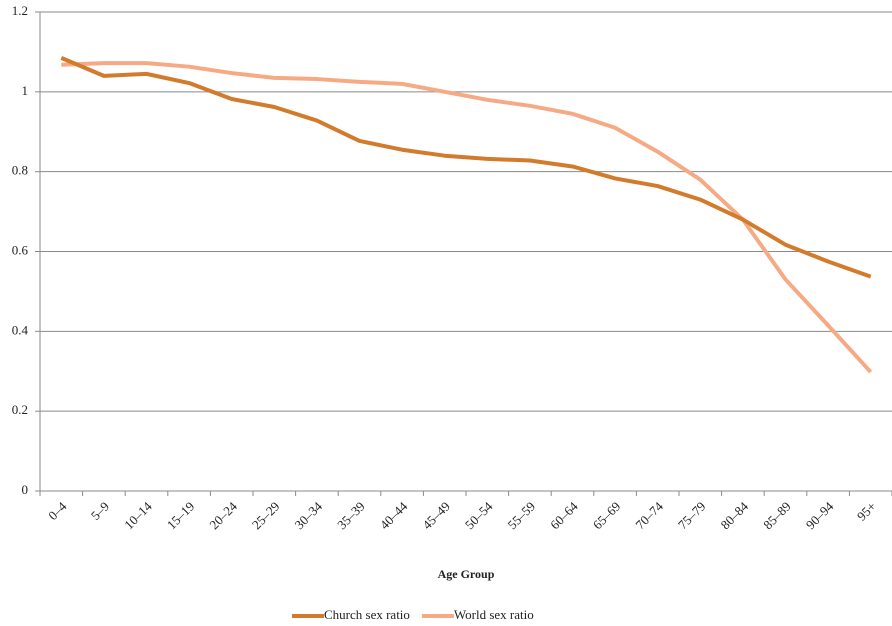  Describe the element at coordinates (309, 515) in the screenshot. I see `x-tick-label: 30–34` at that location.